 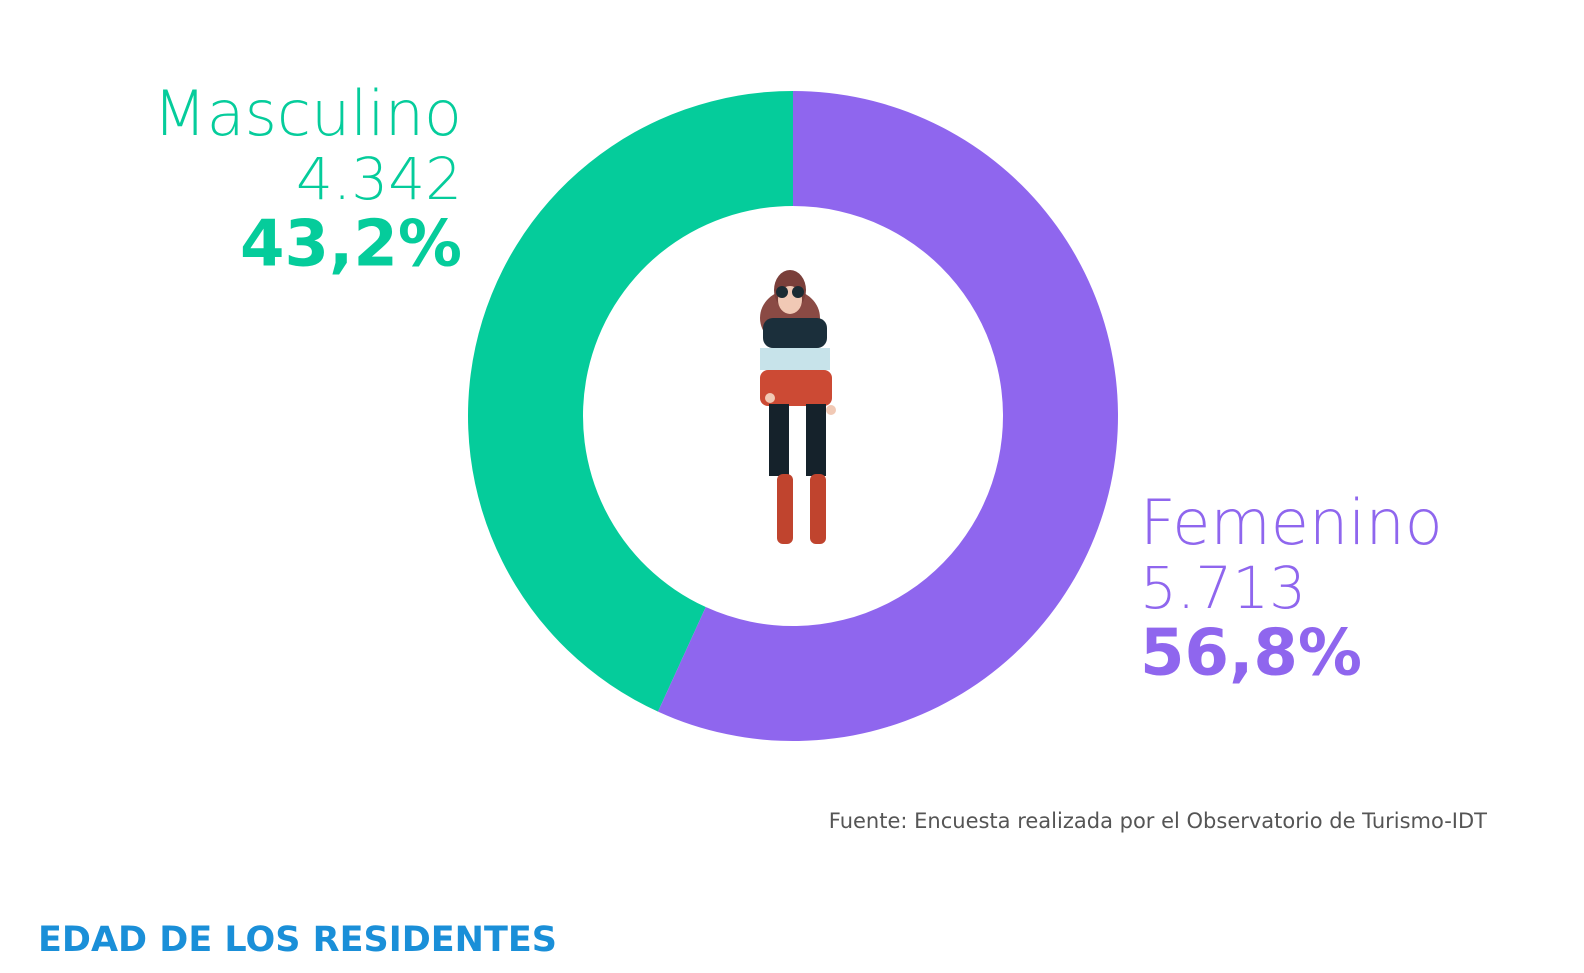 What do you see at coordinates (1223, 588) in the screenshot?
I see `slice-count: 5.713` at bounding box center [1223, 588].